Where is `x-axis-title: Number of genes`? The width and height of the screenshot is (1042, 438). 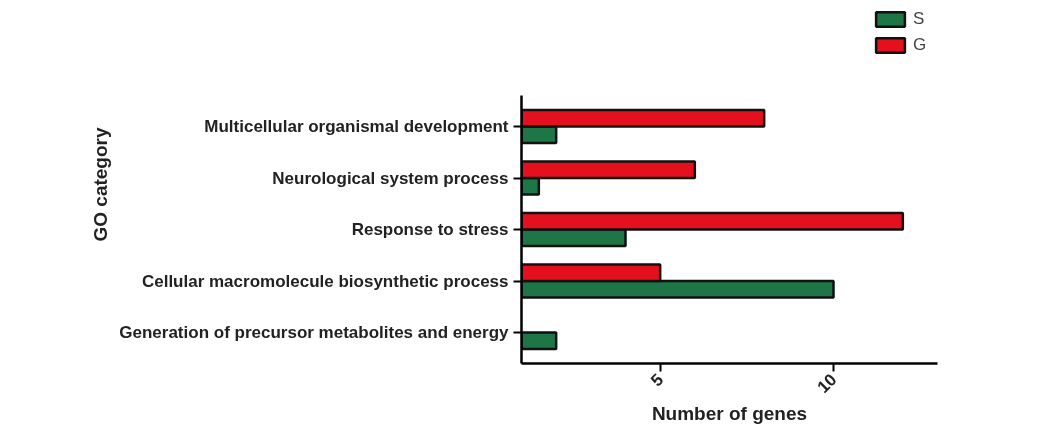
x-axis-title: Number of genes is located at coordinates (729, 414).